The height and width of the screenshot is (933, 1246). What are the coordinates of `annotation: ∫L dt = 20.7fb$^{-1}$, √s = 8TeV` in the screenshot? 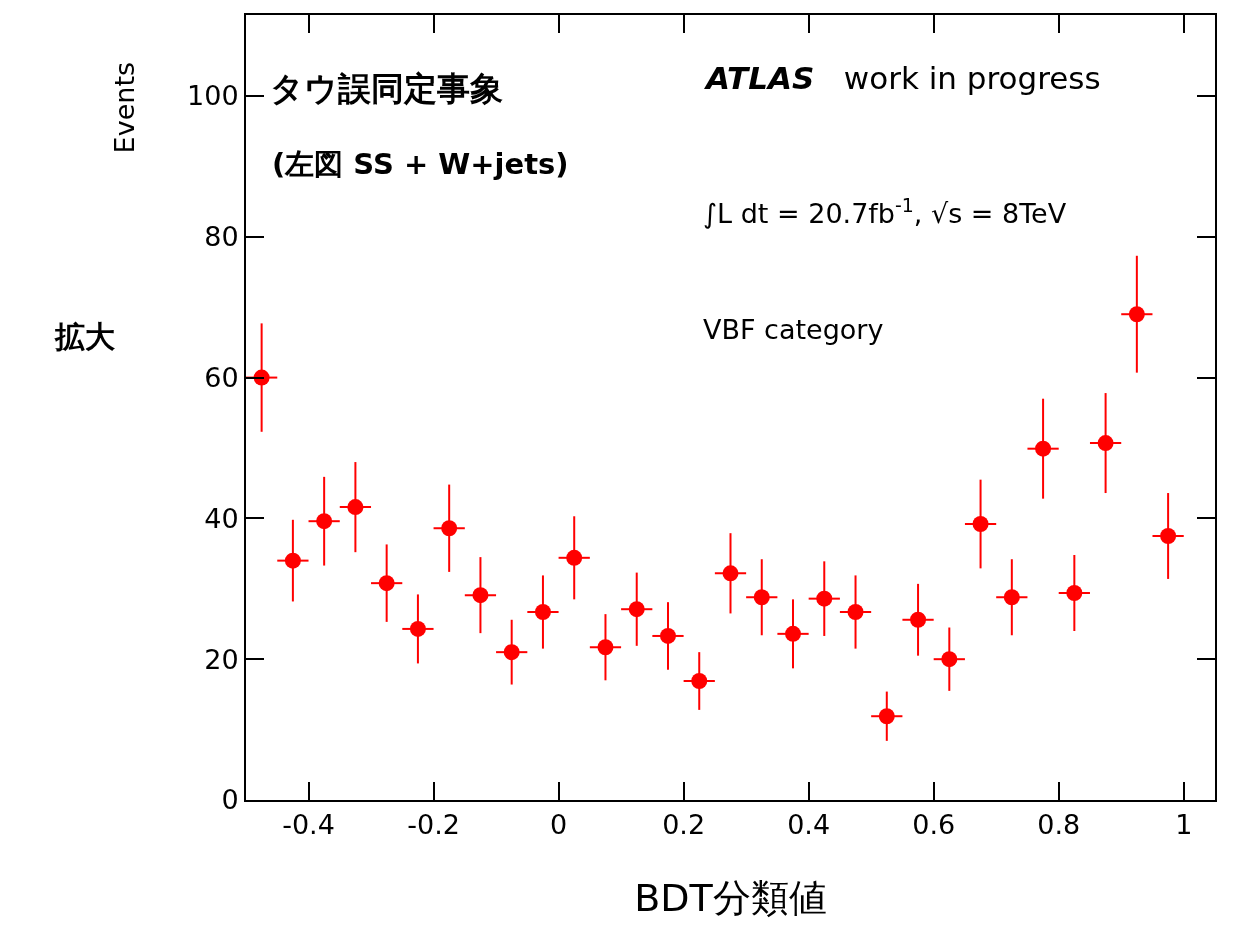 It's located at (885, 212).